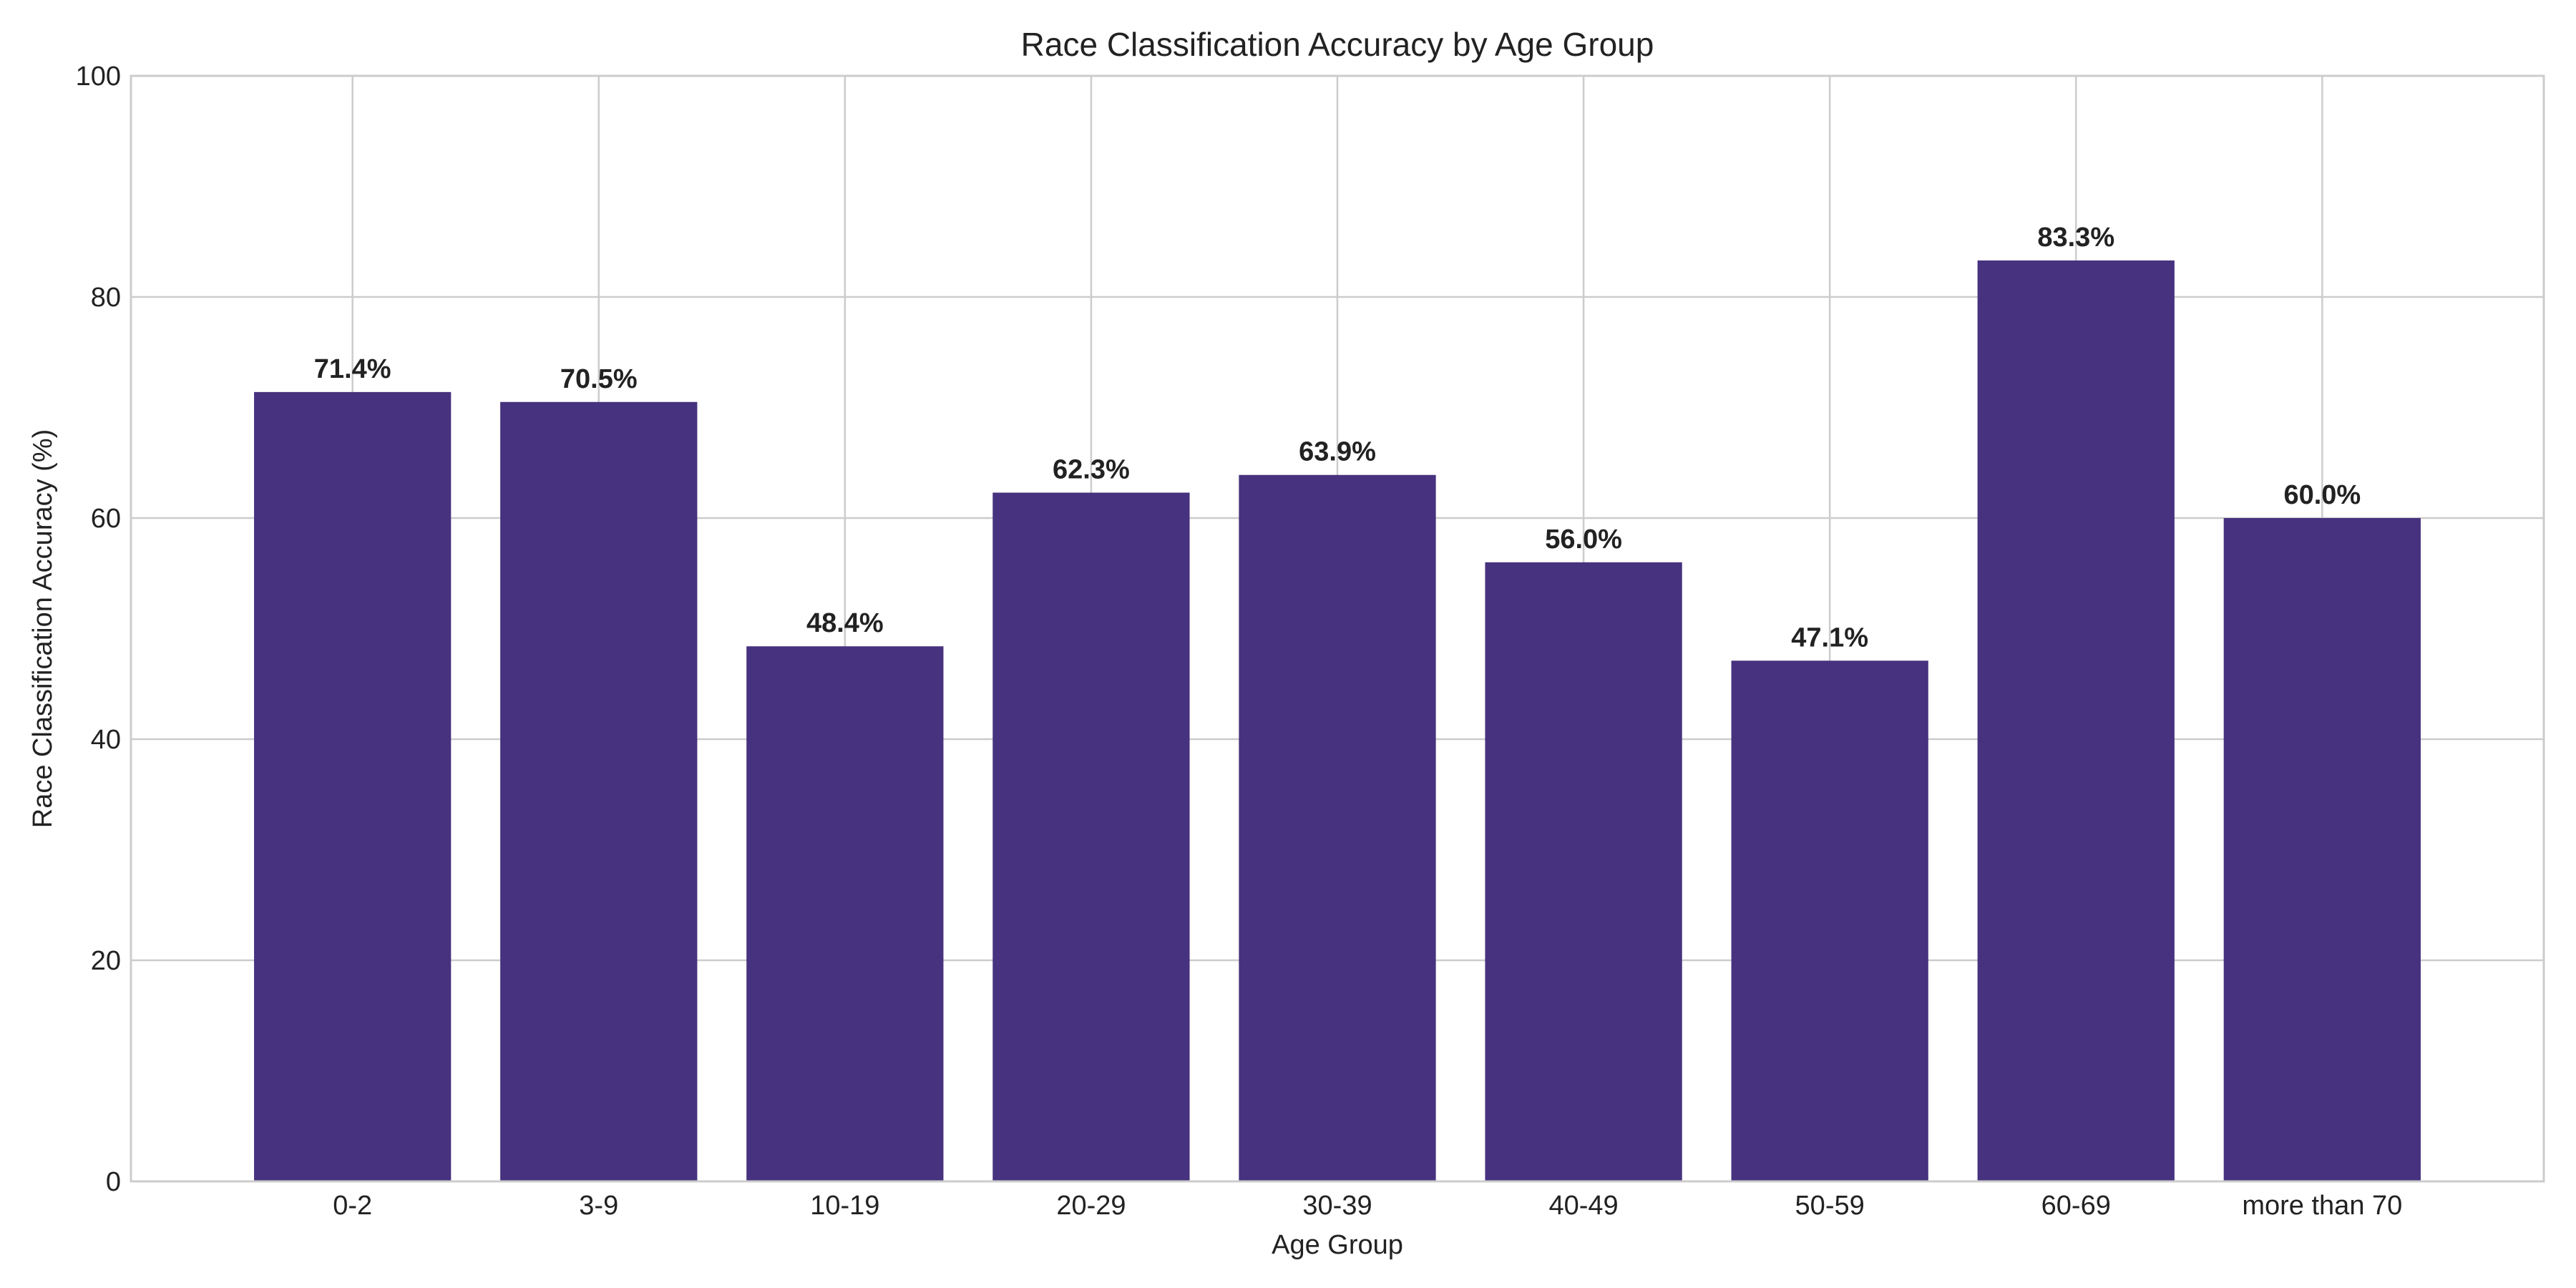  What do you see at coordinates (1830, 1206) in the screenshot?
I see `x-tick-label: 50-59` at bounding box center [1830, 1206].